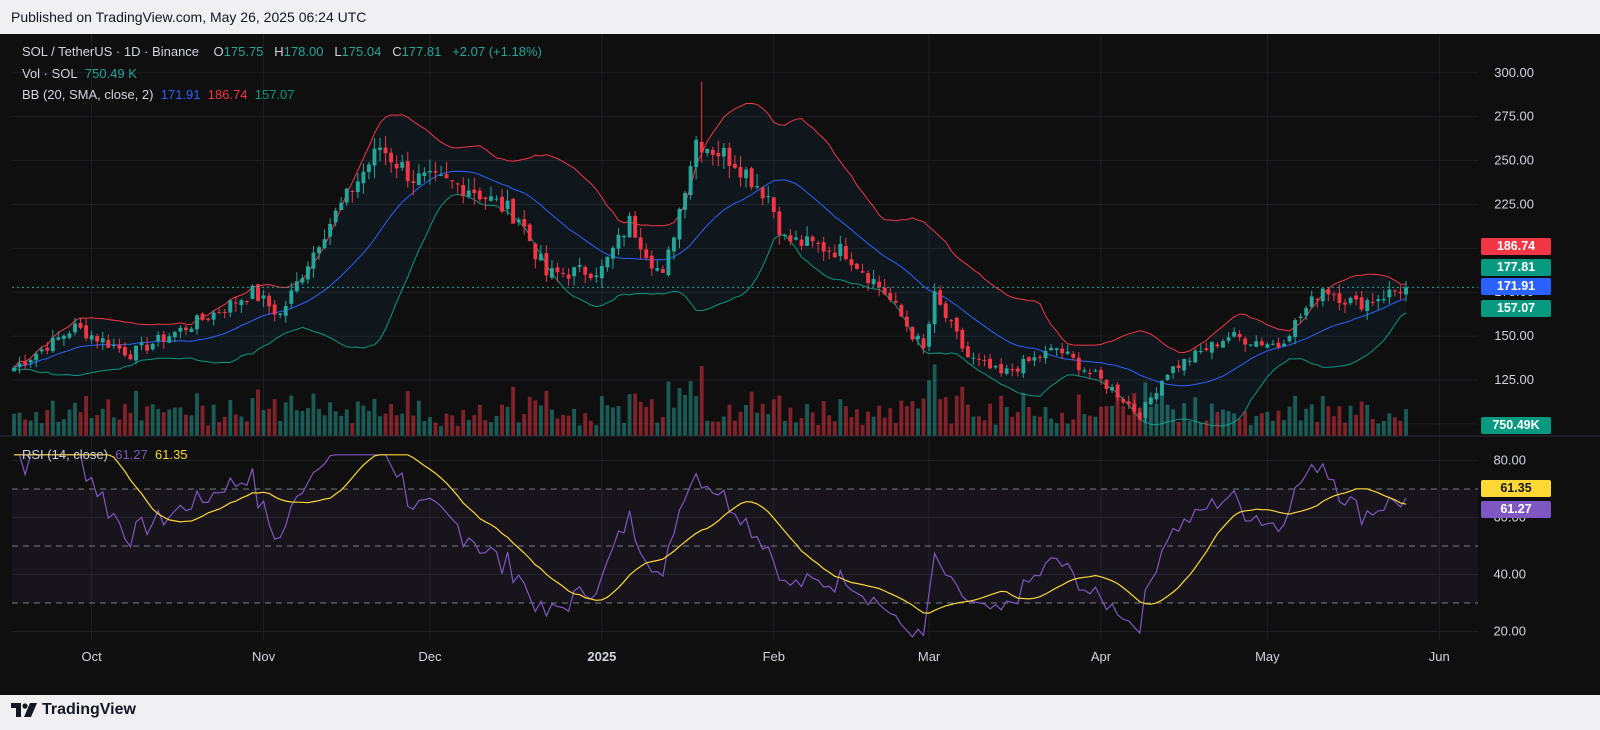  Describe the element at coordinates (218, 51) in the screenshot. I see `open-label: O` at that location.